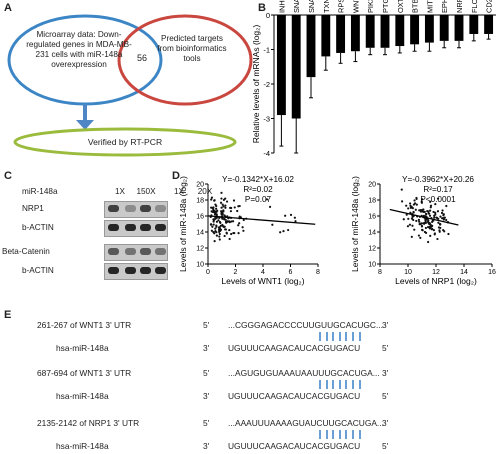 Image resolution: width=500 pixels, height=454 pixels. Describe the element at coordinates (438, 189) in the screenshot. I see `r-squared: R²=0.17` at that location.